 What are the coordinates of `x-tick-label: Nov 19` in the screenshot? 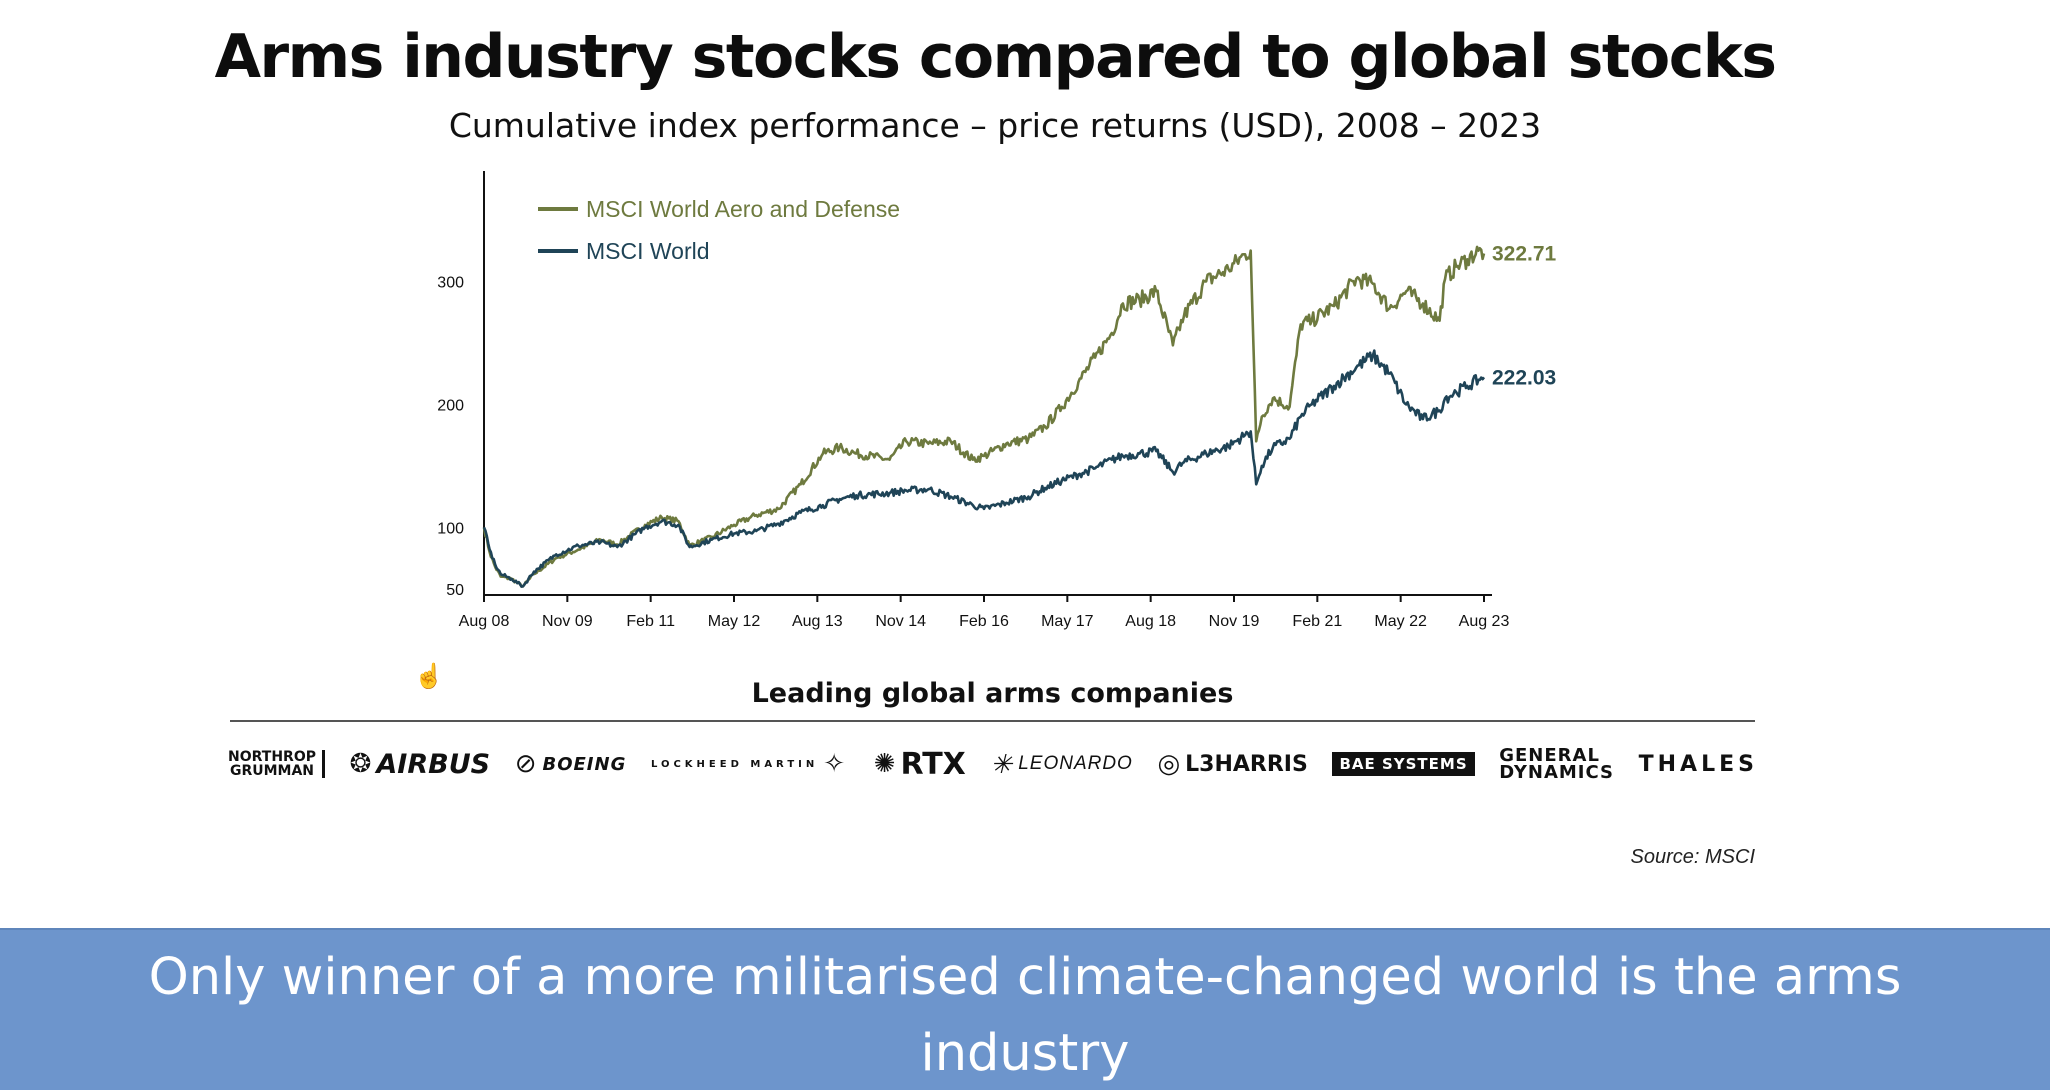 It's located at (1234, 621).